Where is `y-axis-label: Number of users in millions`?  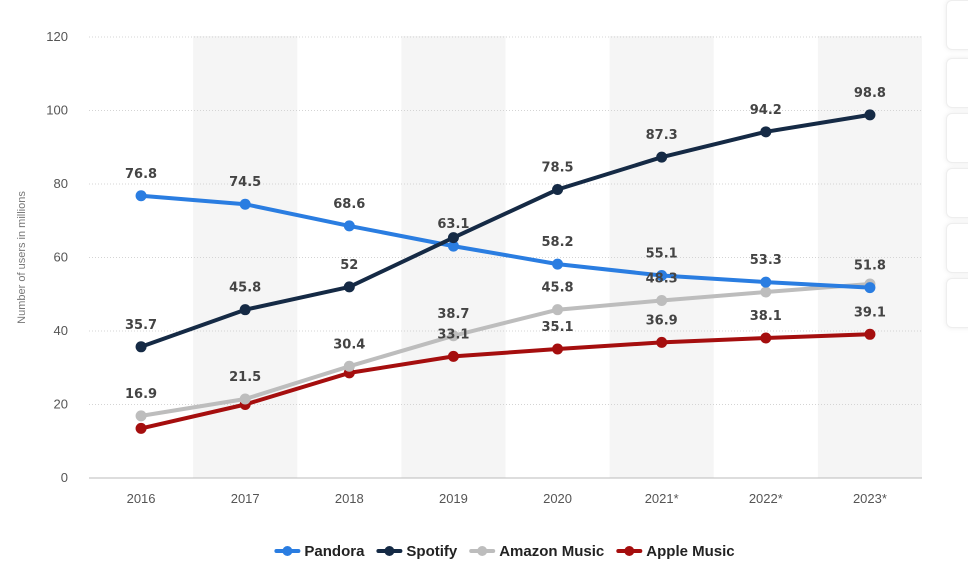 y-axis-label: Number of users in millions is located at coordinates (22, 257).